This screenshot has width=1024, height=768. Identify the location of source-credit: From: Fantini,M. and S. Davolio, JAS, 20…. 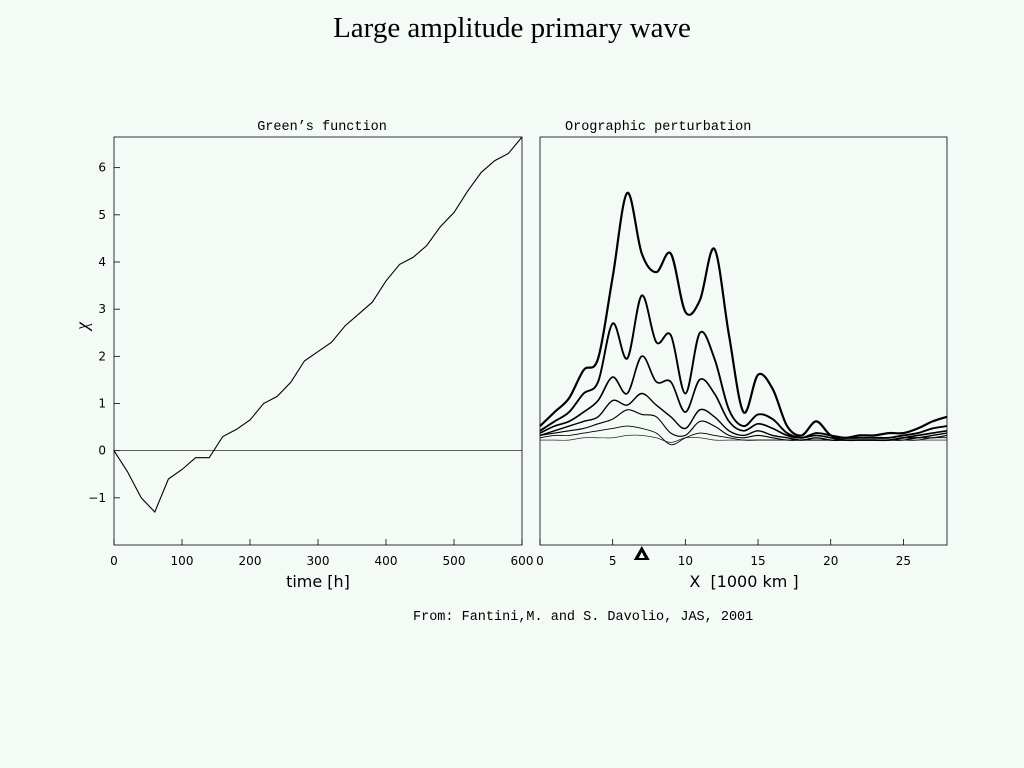
(583, 617).